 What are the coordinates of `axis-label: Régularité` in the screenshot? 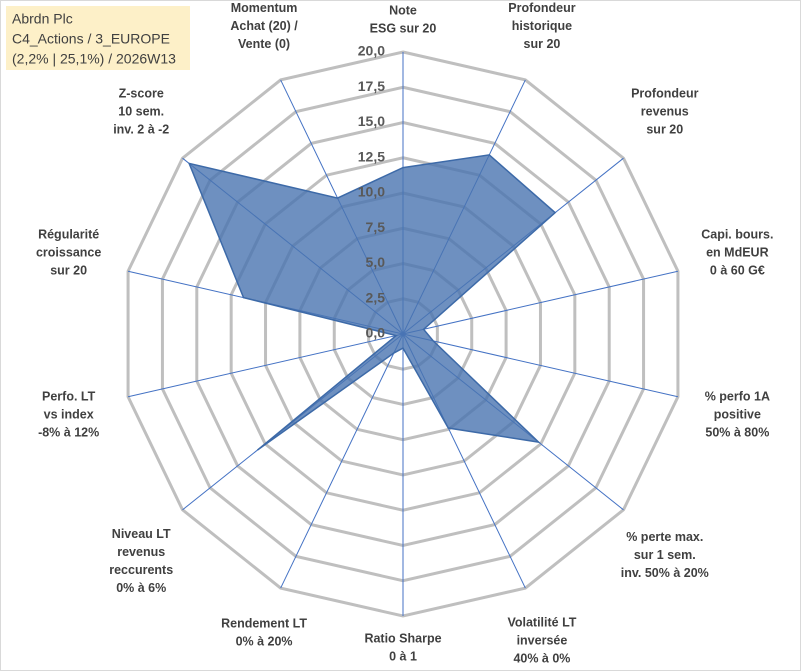 It's located at (68, 234).